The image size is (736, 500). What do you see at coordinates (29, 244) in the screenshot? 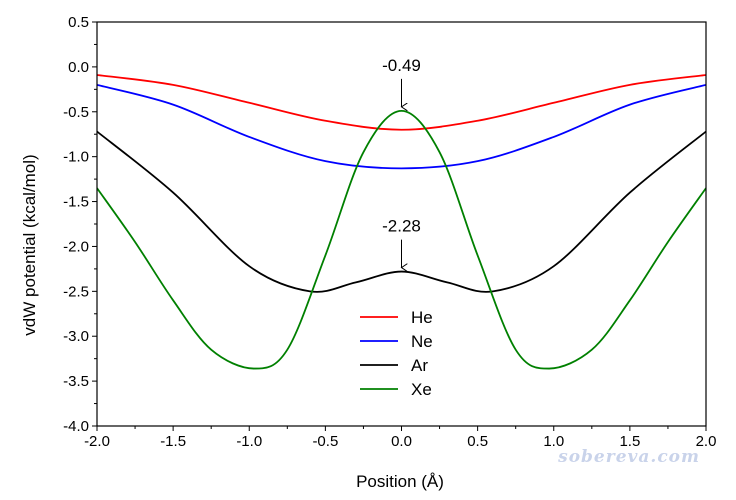
I see `y-axis-title: vdW potential (kcal/mol)` at bounding box center [29, 244].